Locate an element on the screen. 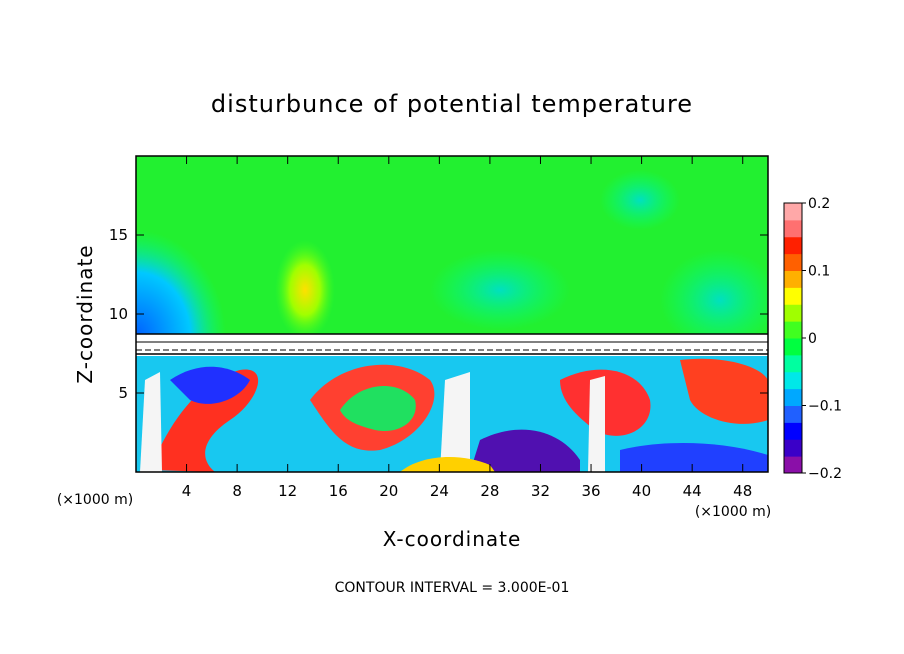  lower-yellow-streak is located at coordinates (447, 464).